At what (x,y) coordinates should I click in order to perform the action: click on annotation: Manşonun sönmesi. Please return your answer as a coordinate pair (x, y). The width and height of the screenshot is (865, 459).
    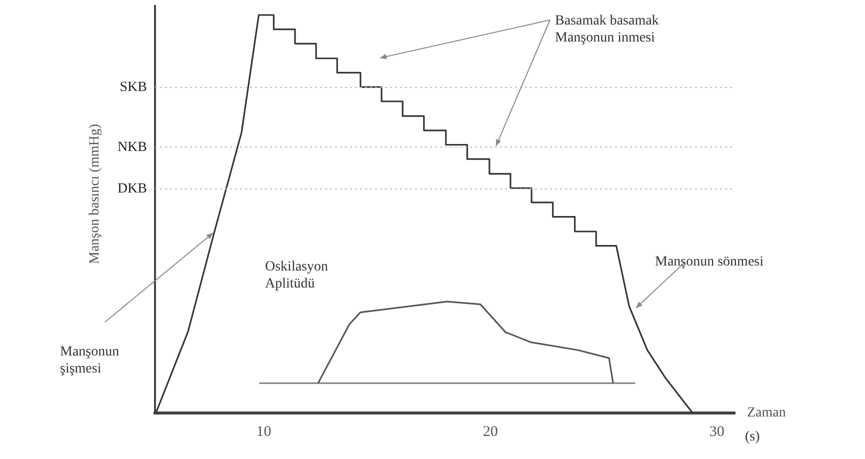
    Looking at the image, I should click on (709, 262).